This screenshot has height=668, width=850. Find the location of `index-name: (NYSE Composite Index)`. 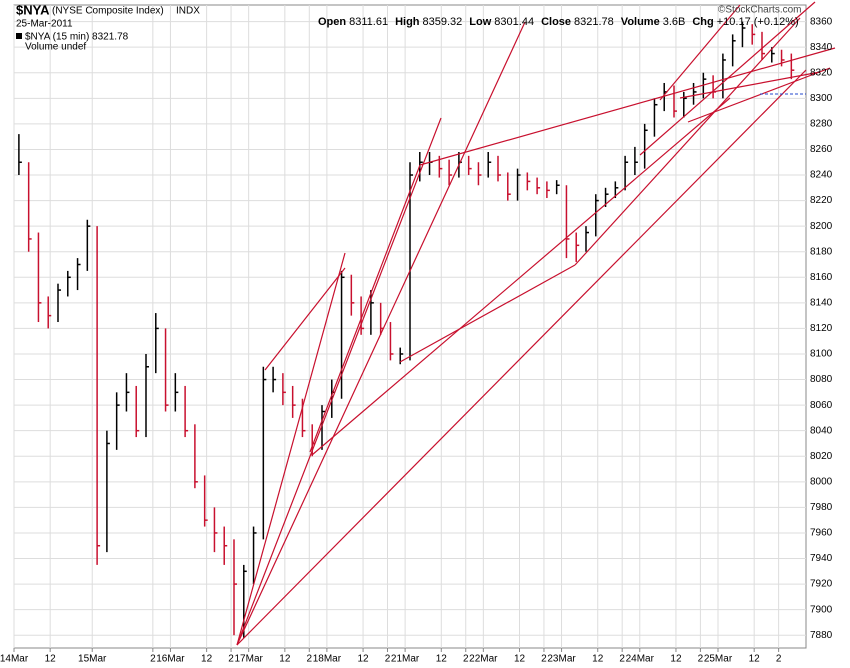

index-name: (NYSE Composite Index) is located at coordinates (108, 11).